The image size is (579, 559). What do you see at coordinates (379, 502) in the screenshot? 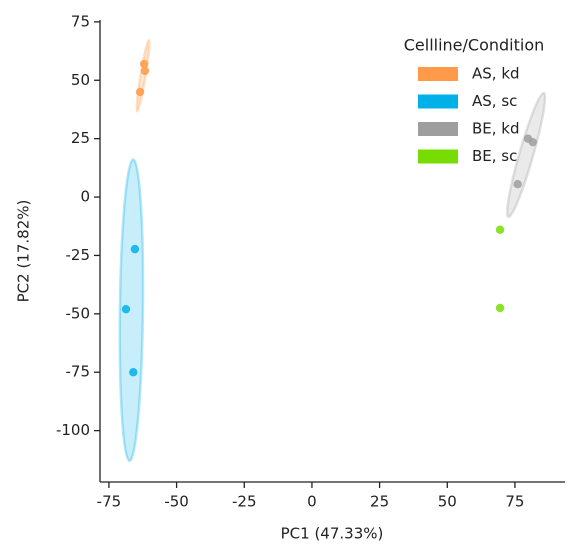
I see `x-tick-label: 25` at bounding box center [379, 502].